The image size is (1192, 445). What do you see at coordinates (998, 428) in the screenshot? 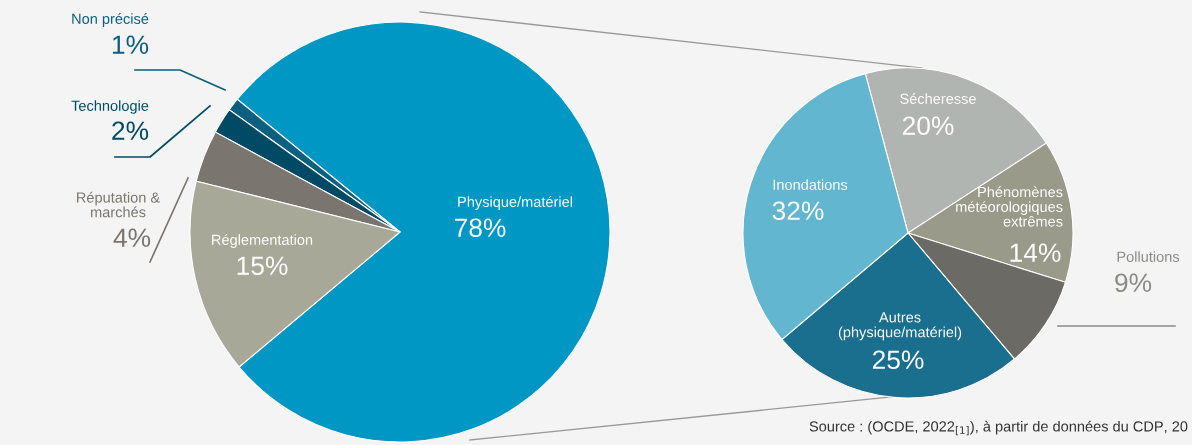
I see `source-note: Source : (OCDE, 2022$_{[1]}$), à partir de données du CDP, 20` at bounding box center [998, 428].